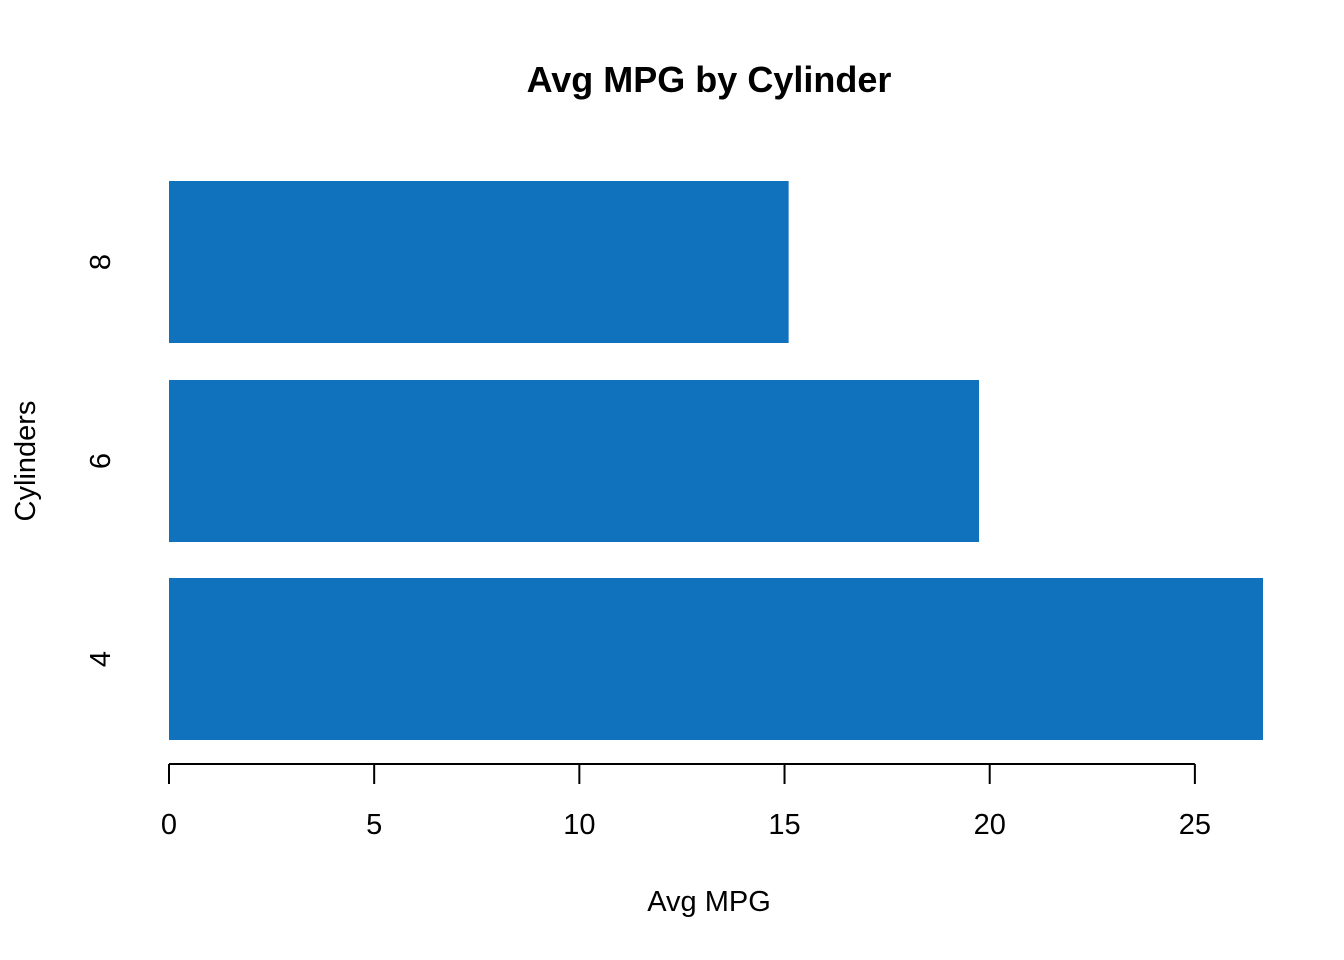 This screenshot has height=960, width=1344. Describe the element at coordinates (686, 802) in the screenshot. I see `x-axis: 0 5 10 15 20 25` at that location.